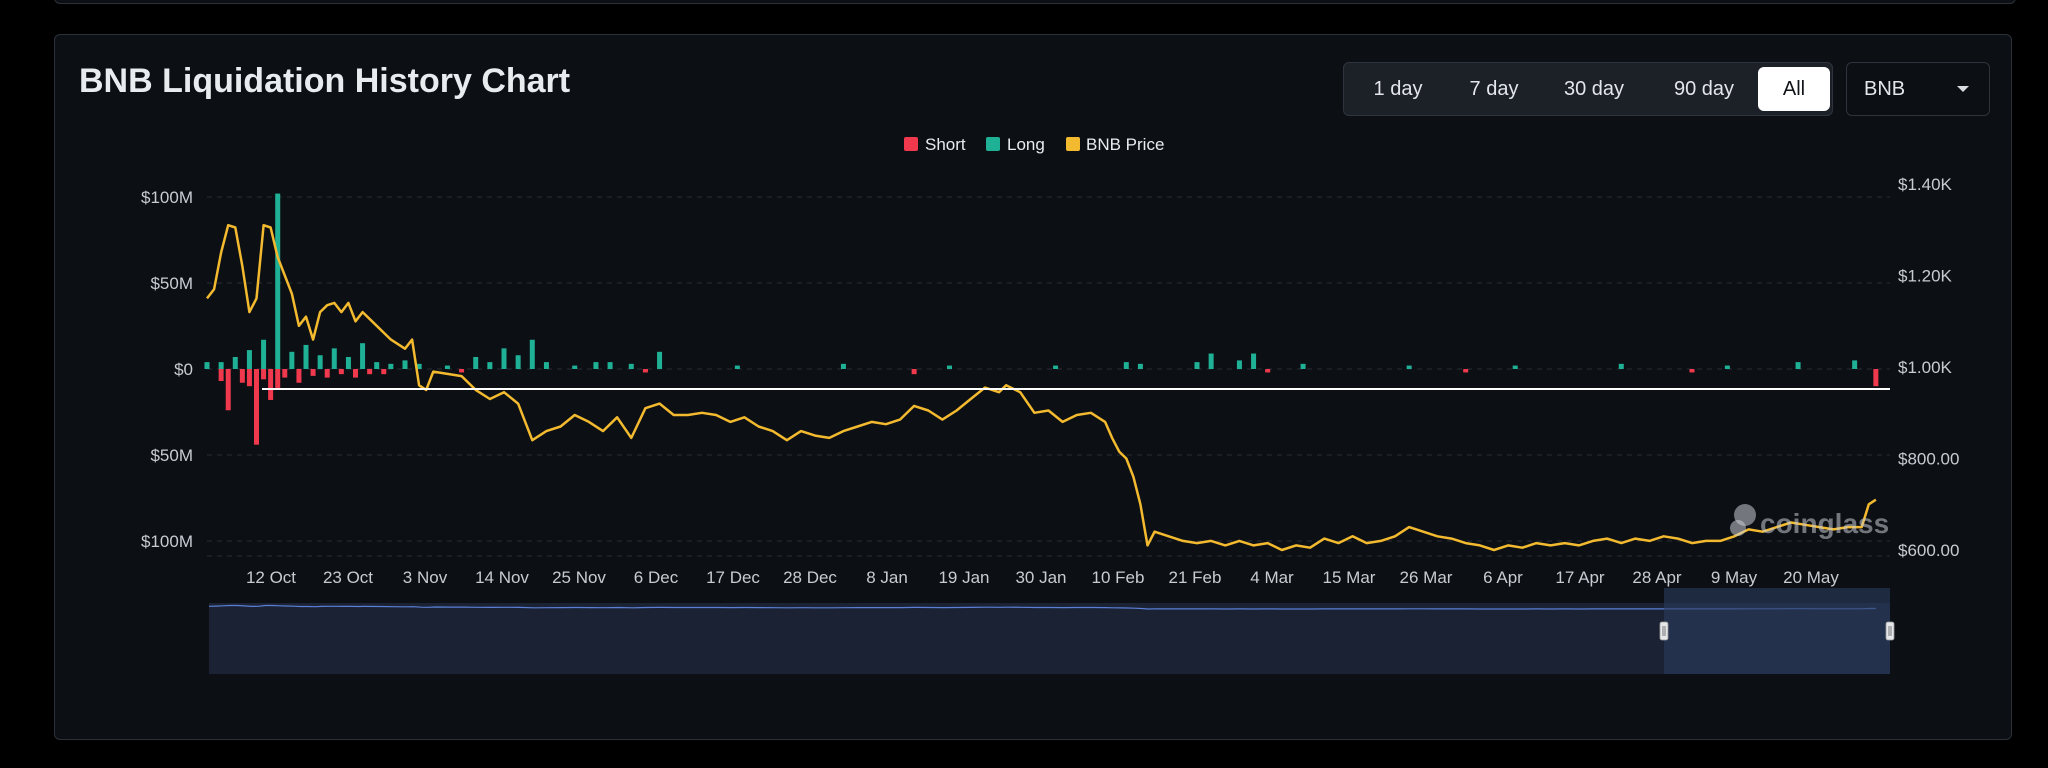  Describe the element at coordinates (887, 577) in the screenshot. I see `x-tick-label: 8 Jan` at that location.